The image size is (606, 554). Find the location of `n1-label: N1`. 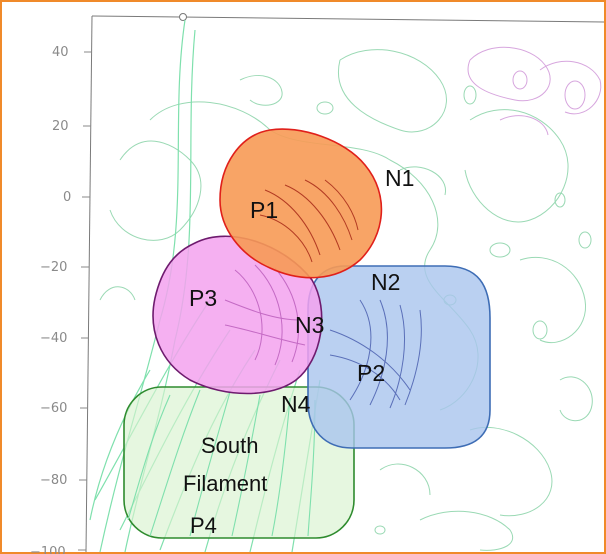

n1-label: N1 is located at coordinates (399, 178).